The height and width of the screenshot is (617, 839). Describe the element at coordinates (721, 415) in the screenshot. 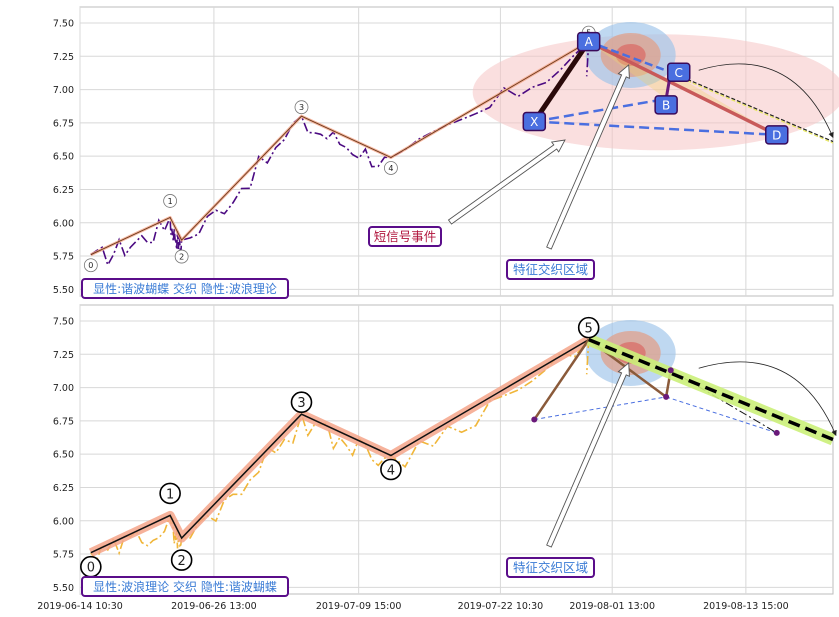

I see `leg-bd` at that location.